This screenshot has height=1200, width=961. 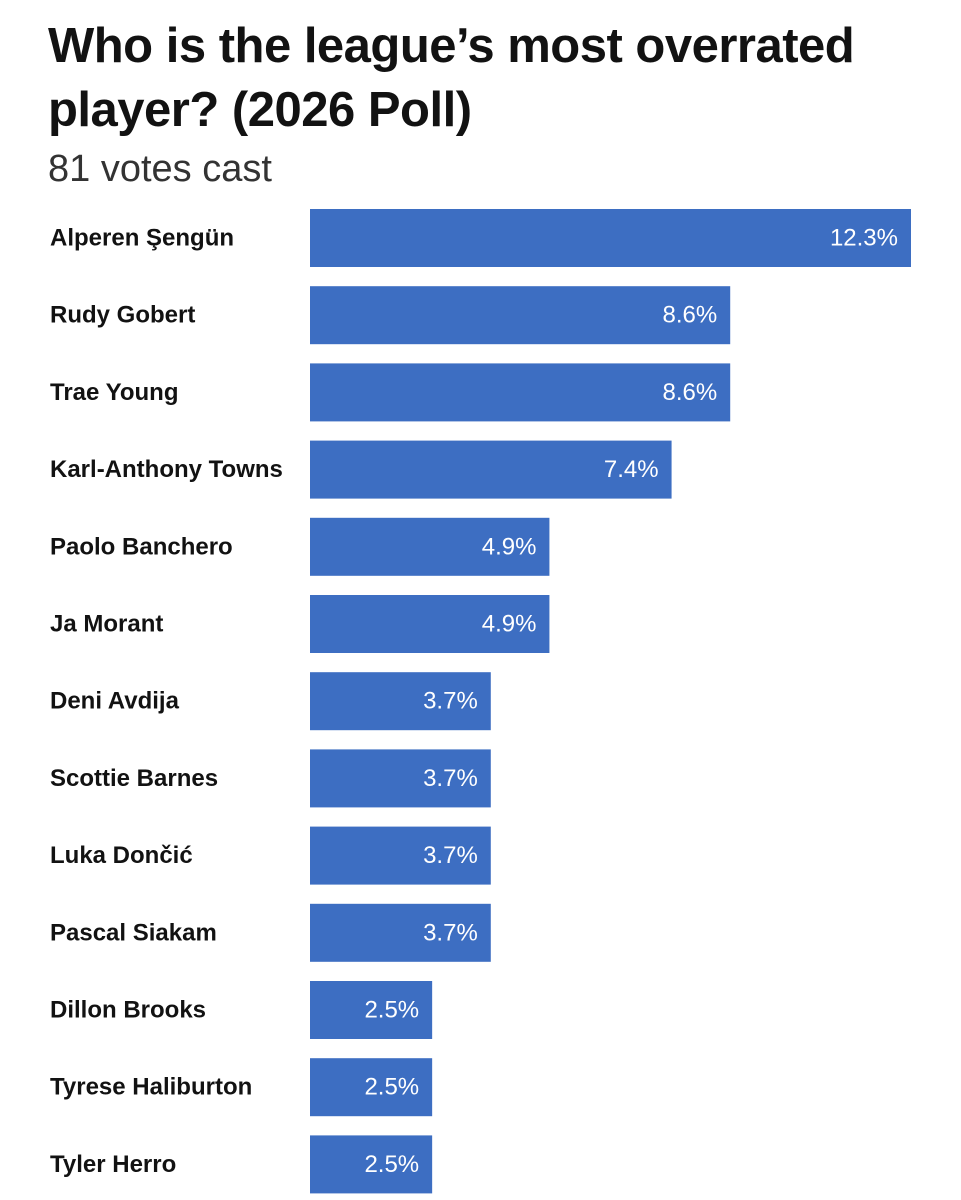 What do you see at coordinates (241, 1164) in the screenshot?
I see `bar-row: Tyler Herro 2.5%` at bounding box center [241, 1164].